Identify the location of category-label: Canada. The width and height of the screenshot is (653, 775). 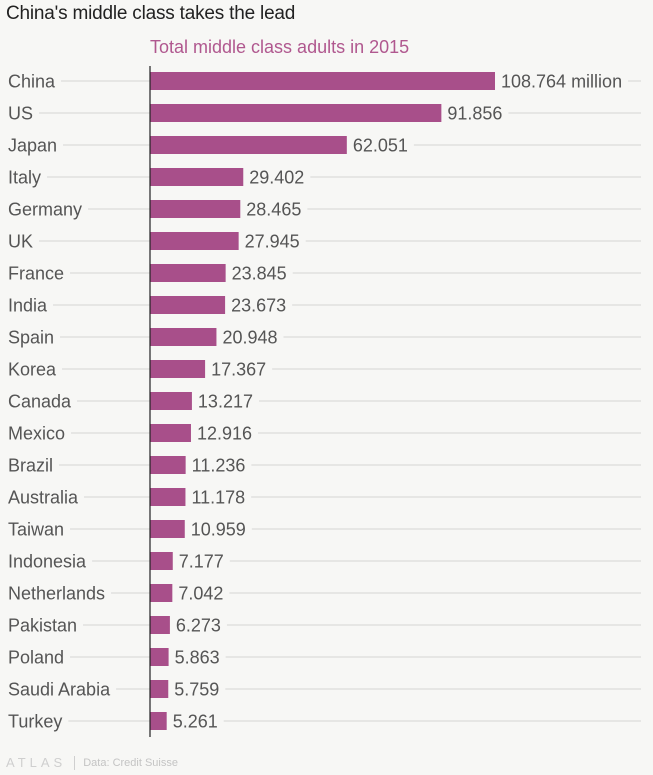
(40, 402).